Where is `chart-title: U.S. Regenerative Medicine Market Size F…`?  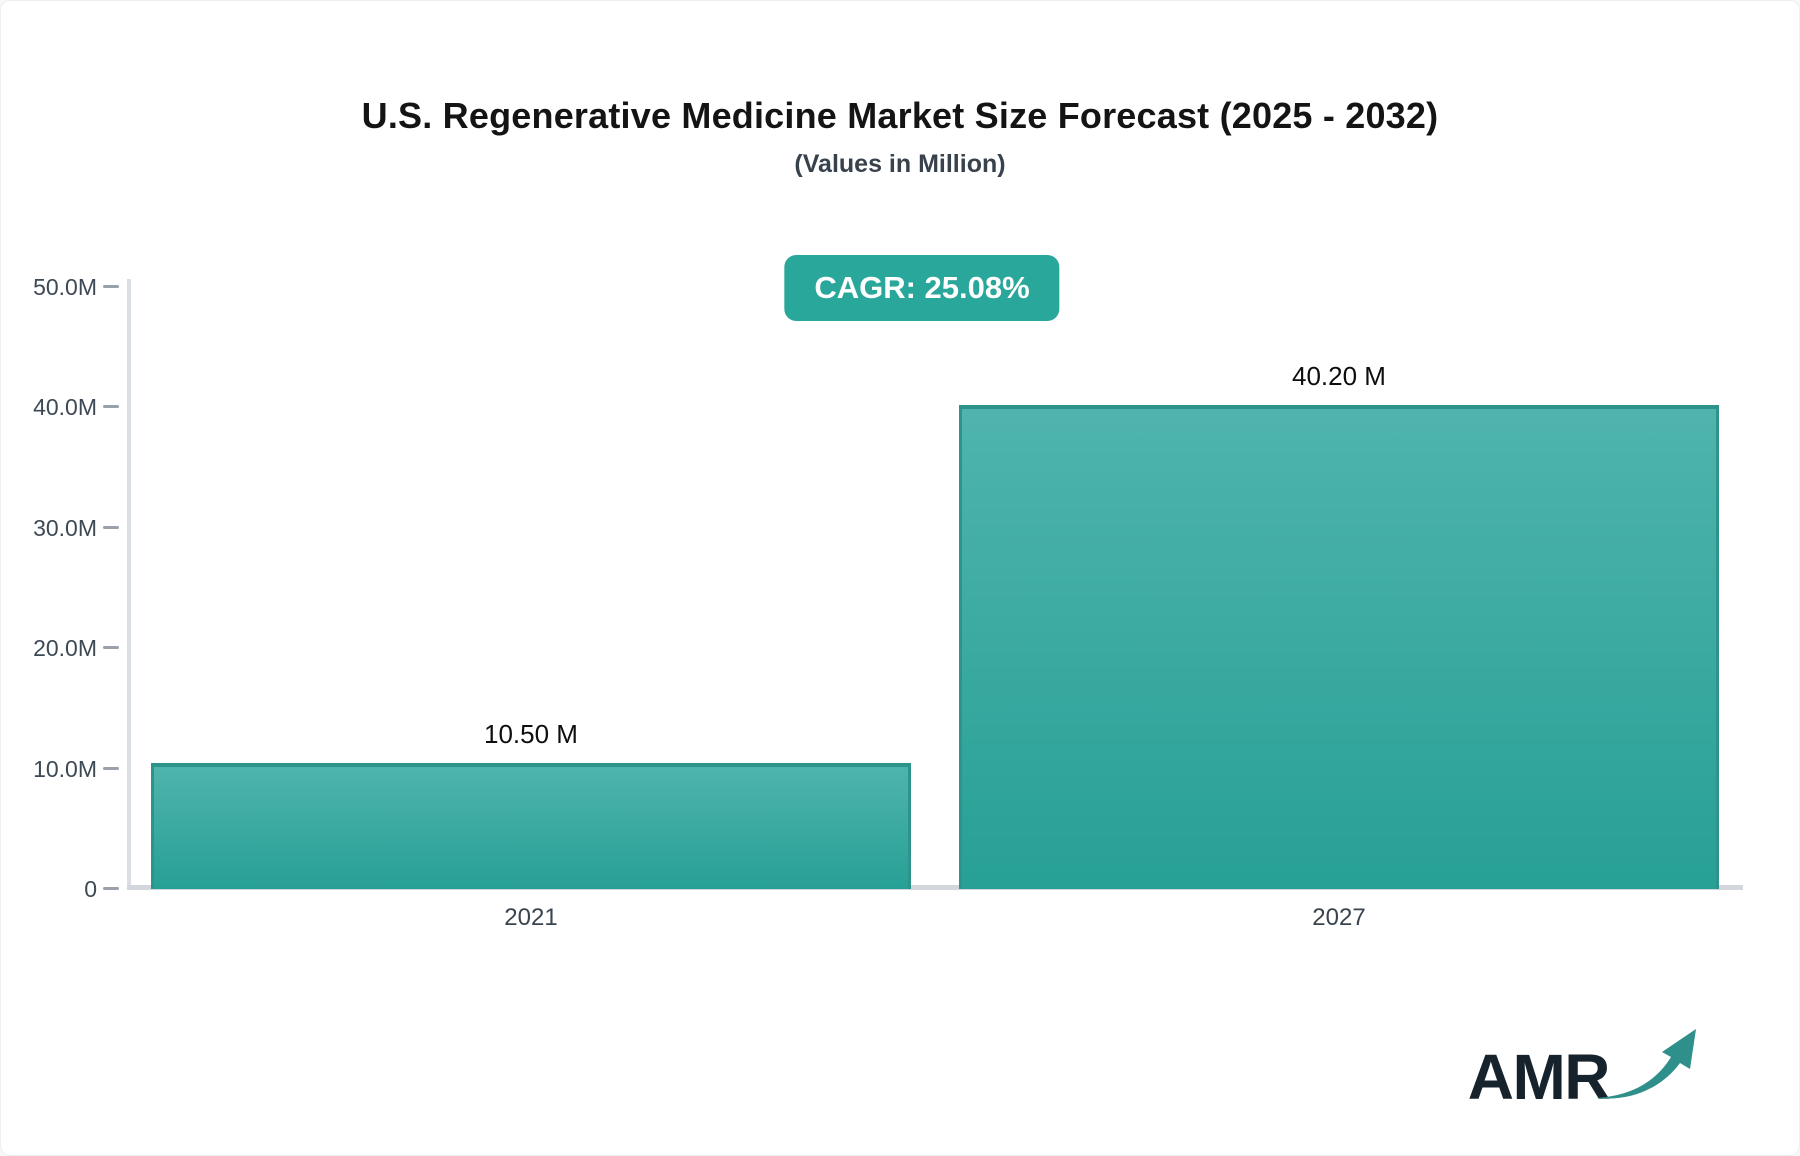
chart-title: U.S. Regenerative Medicine Market Size F… is located at coordinates (900, 115).